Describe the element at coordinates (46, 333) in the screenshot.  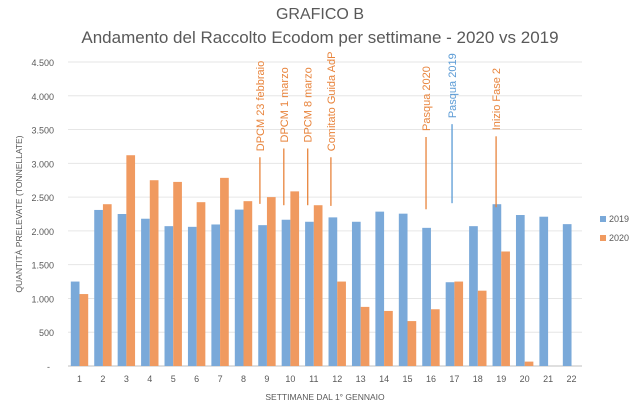
I see `y-tick-label: 500` at that location.